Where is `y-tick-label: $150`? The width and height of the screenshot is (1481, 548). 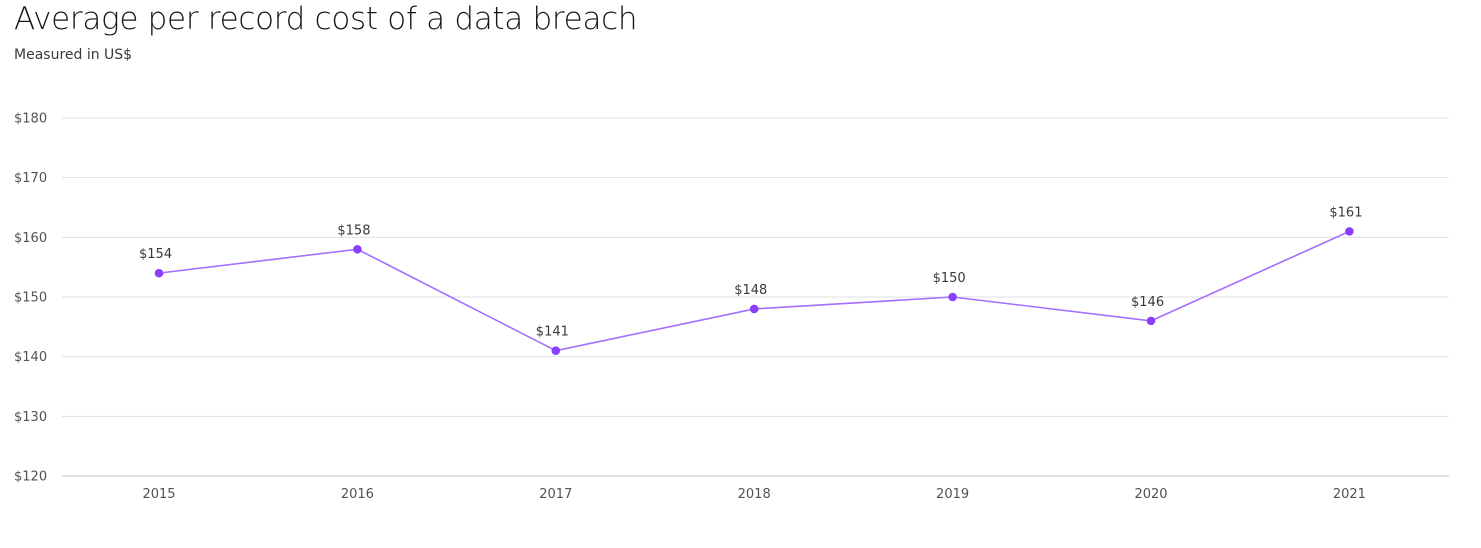
y-tick-label: $150 is located at coordinates (30, 298).